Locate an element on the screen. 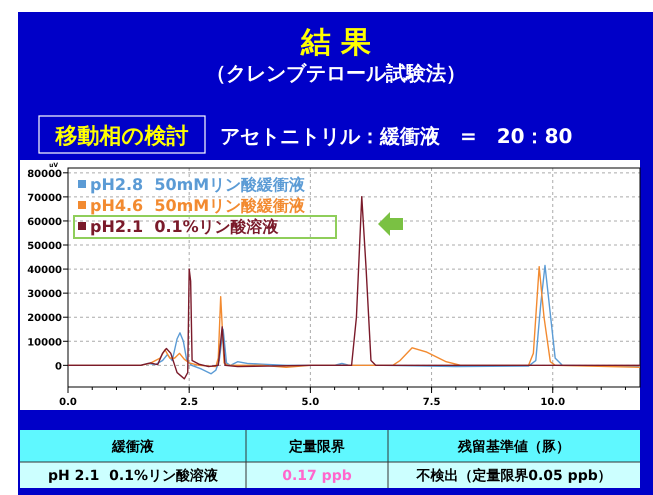 The width and height of the screenshot is (653, 495). text: 移動相の検討 is located at coordinates (121, 136).